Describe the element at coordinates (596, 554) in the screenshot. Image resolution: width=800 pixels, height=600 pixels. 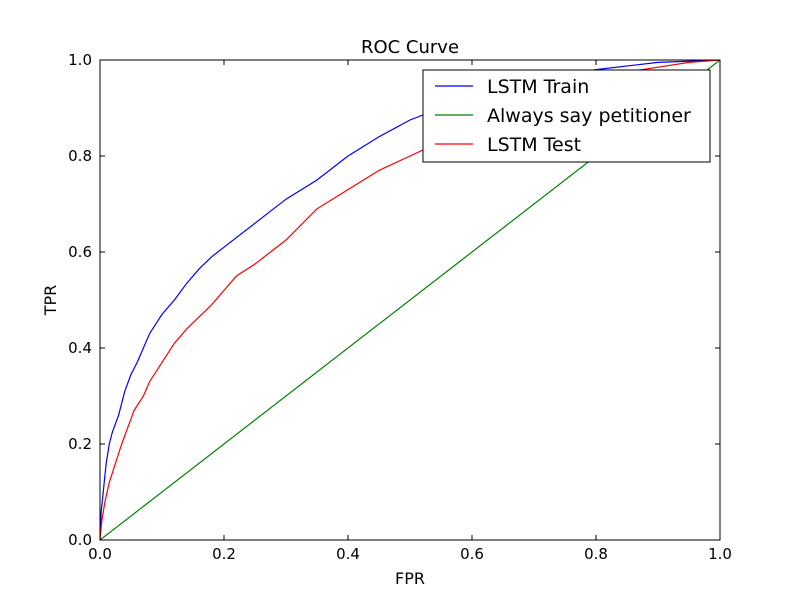
I see `x-tick-label-4: 0.8` at that location.